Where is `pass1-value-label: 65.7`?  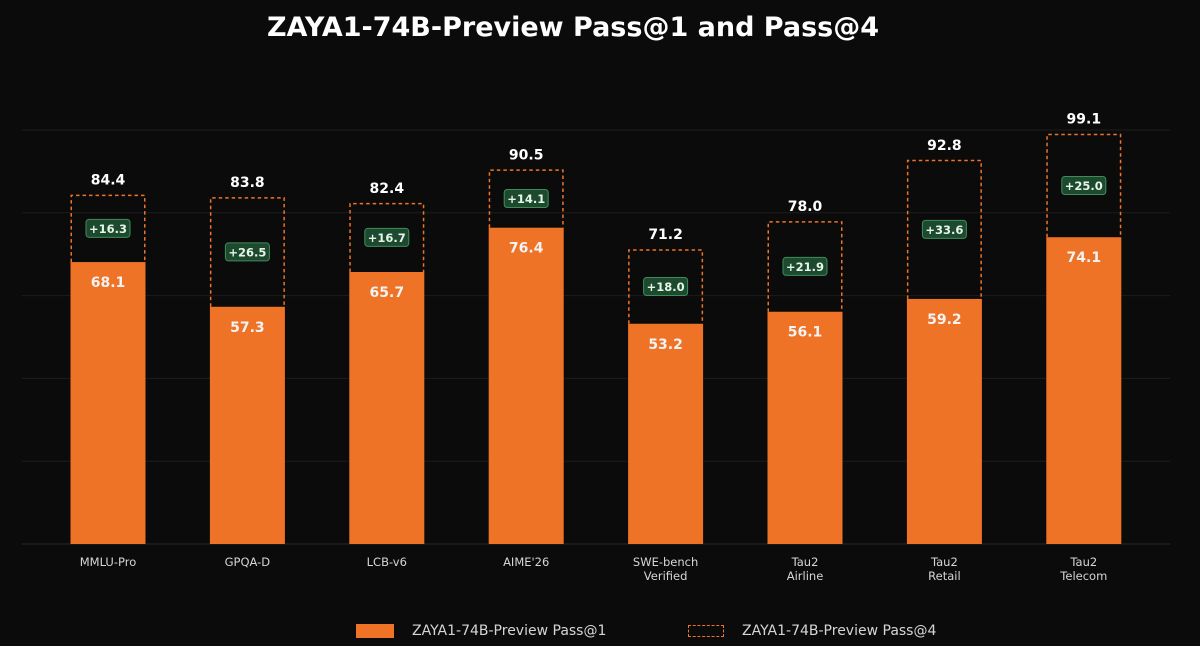 pass1-value-label: 65.7 is located at coordinates (387, 293).